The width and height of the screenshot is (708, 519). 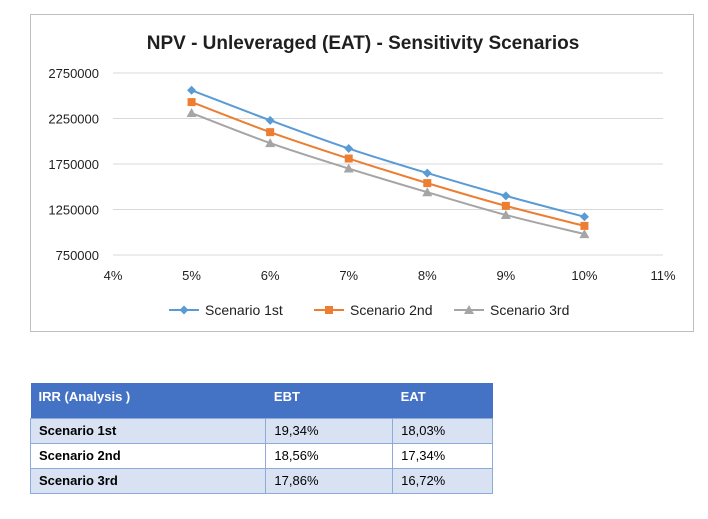 I want to click on y-tick-label: 2250000, so click(x=73, y=119).